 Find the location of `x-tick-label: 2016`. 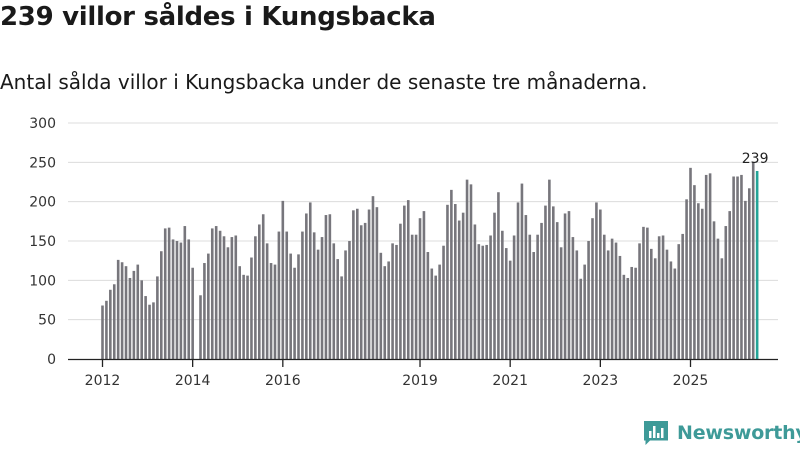

x-tick-label: 2016 is located at coordinates (283, 381).